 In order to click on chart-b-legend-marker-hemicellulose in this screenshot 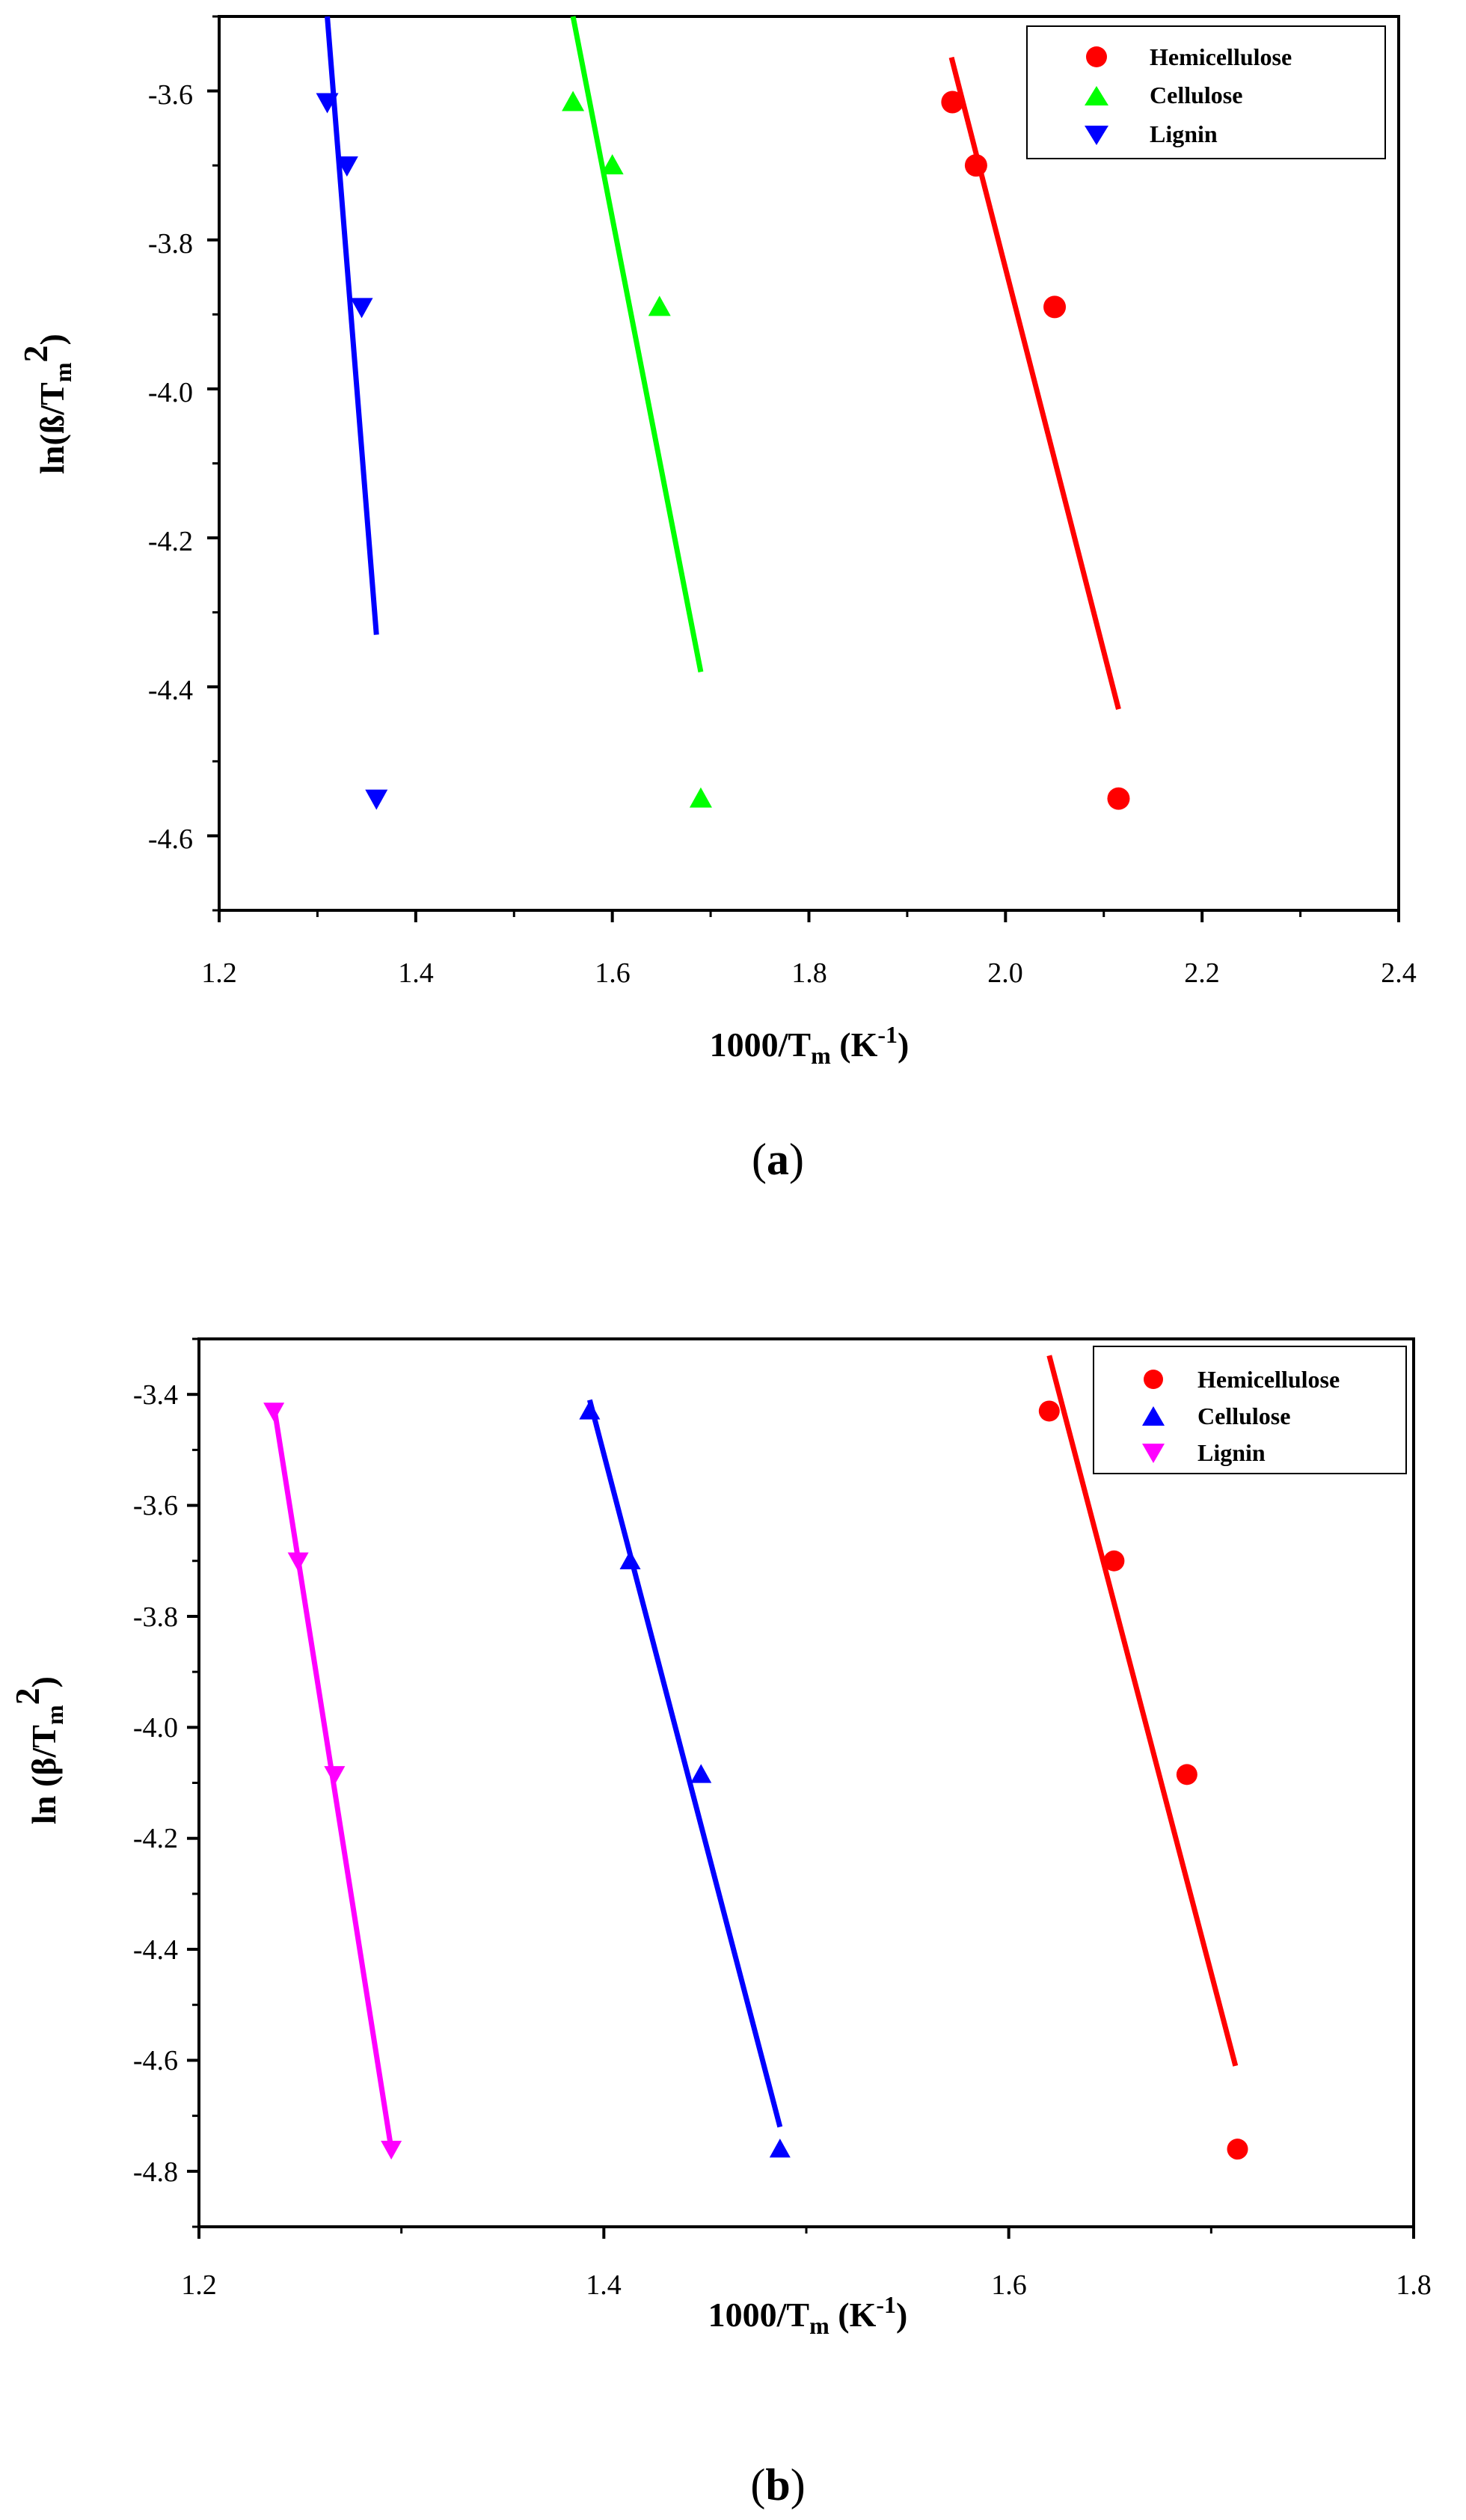, I will do `click(1153, 1379)`.